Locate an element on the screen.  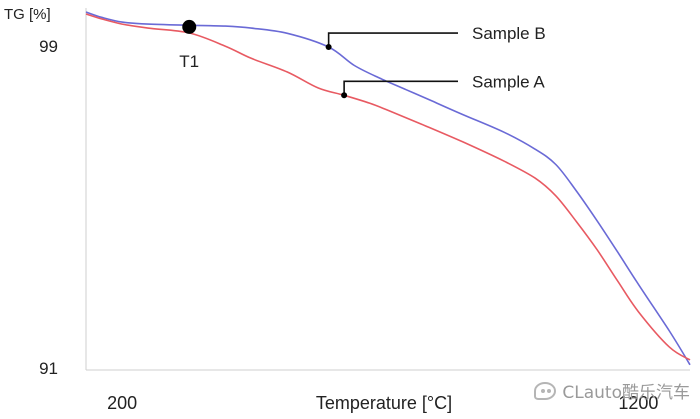
sample-b-annotation-label: Sample B is located at coordinates (509, 33).